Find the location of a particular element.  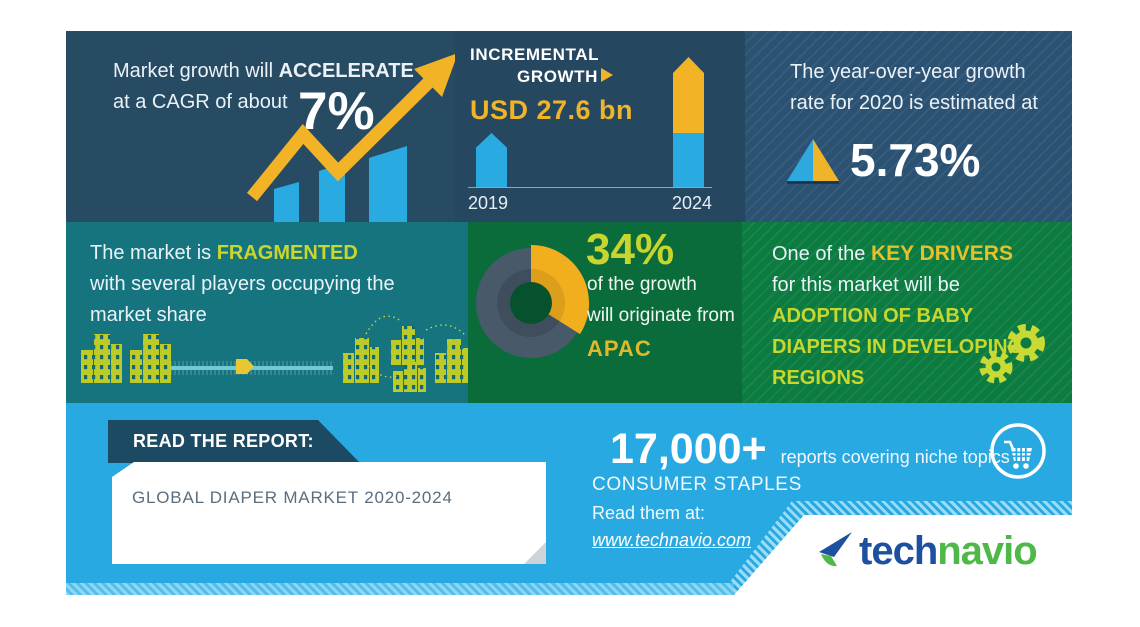

cagr-value: 7% is located at coordinates (336, 111).